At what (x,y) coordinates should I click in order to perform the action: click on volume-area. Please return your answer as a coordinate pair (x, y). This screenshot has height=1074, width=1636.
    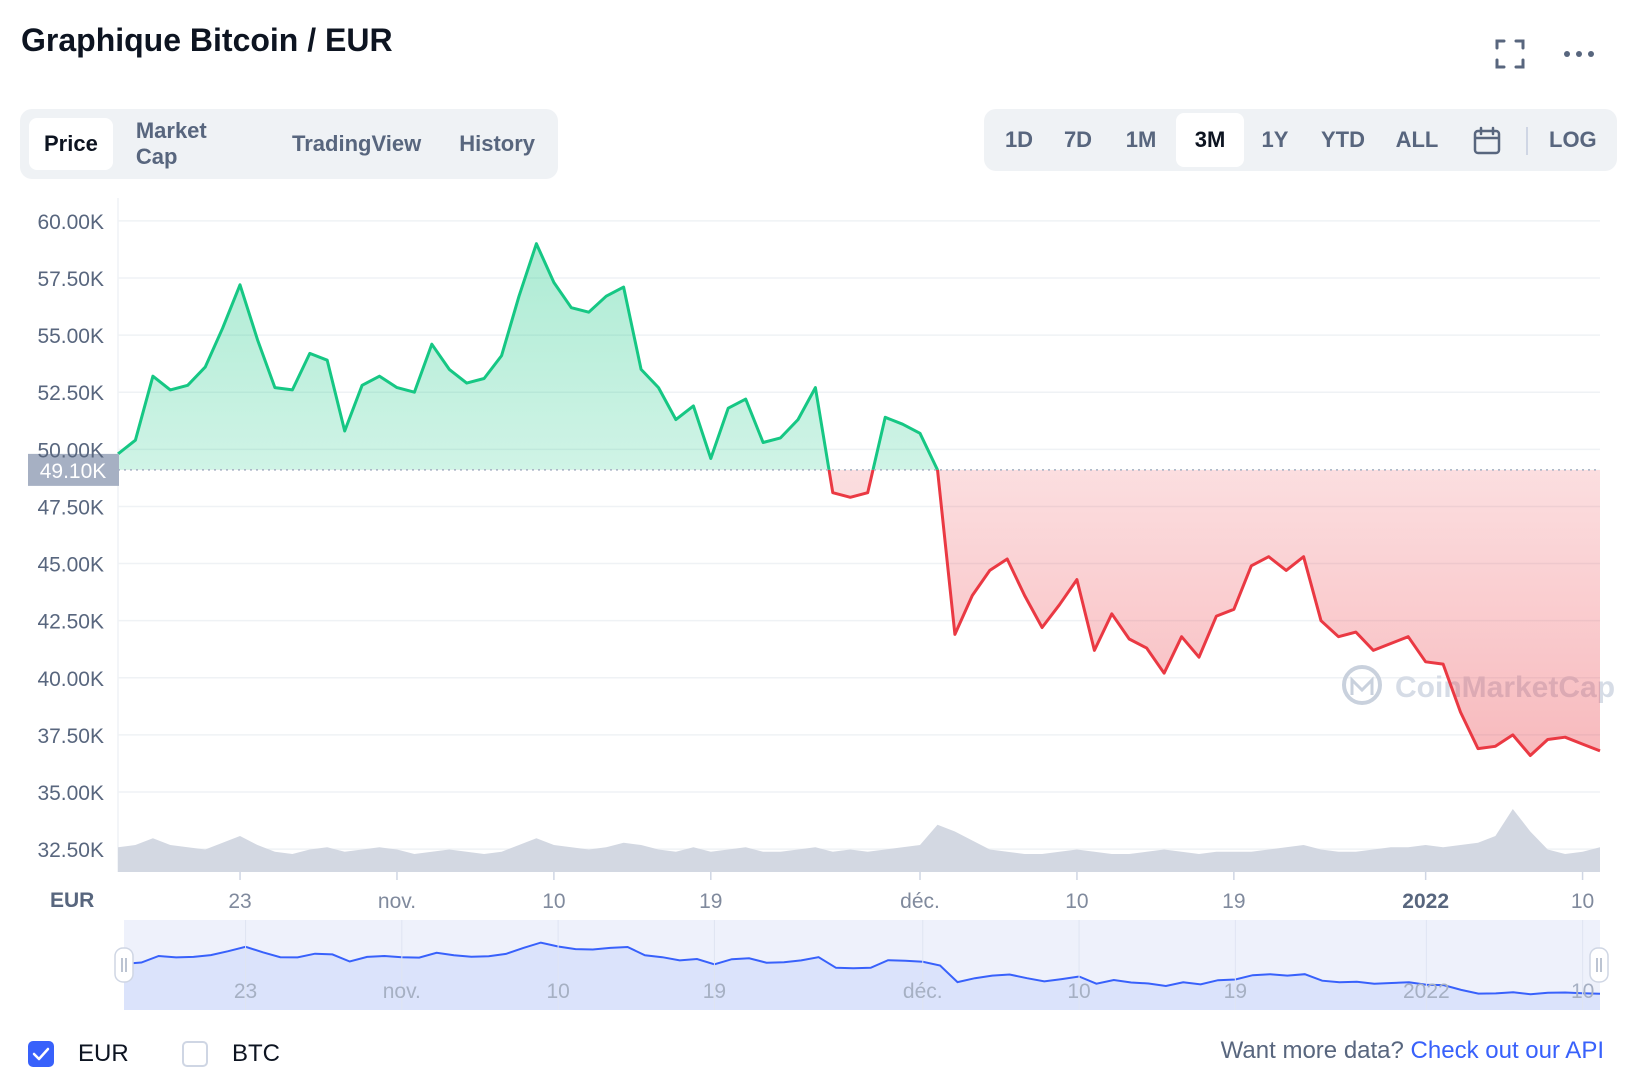
    Looking at the image, I should click on (859, 840).